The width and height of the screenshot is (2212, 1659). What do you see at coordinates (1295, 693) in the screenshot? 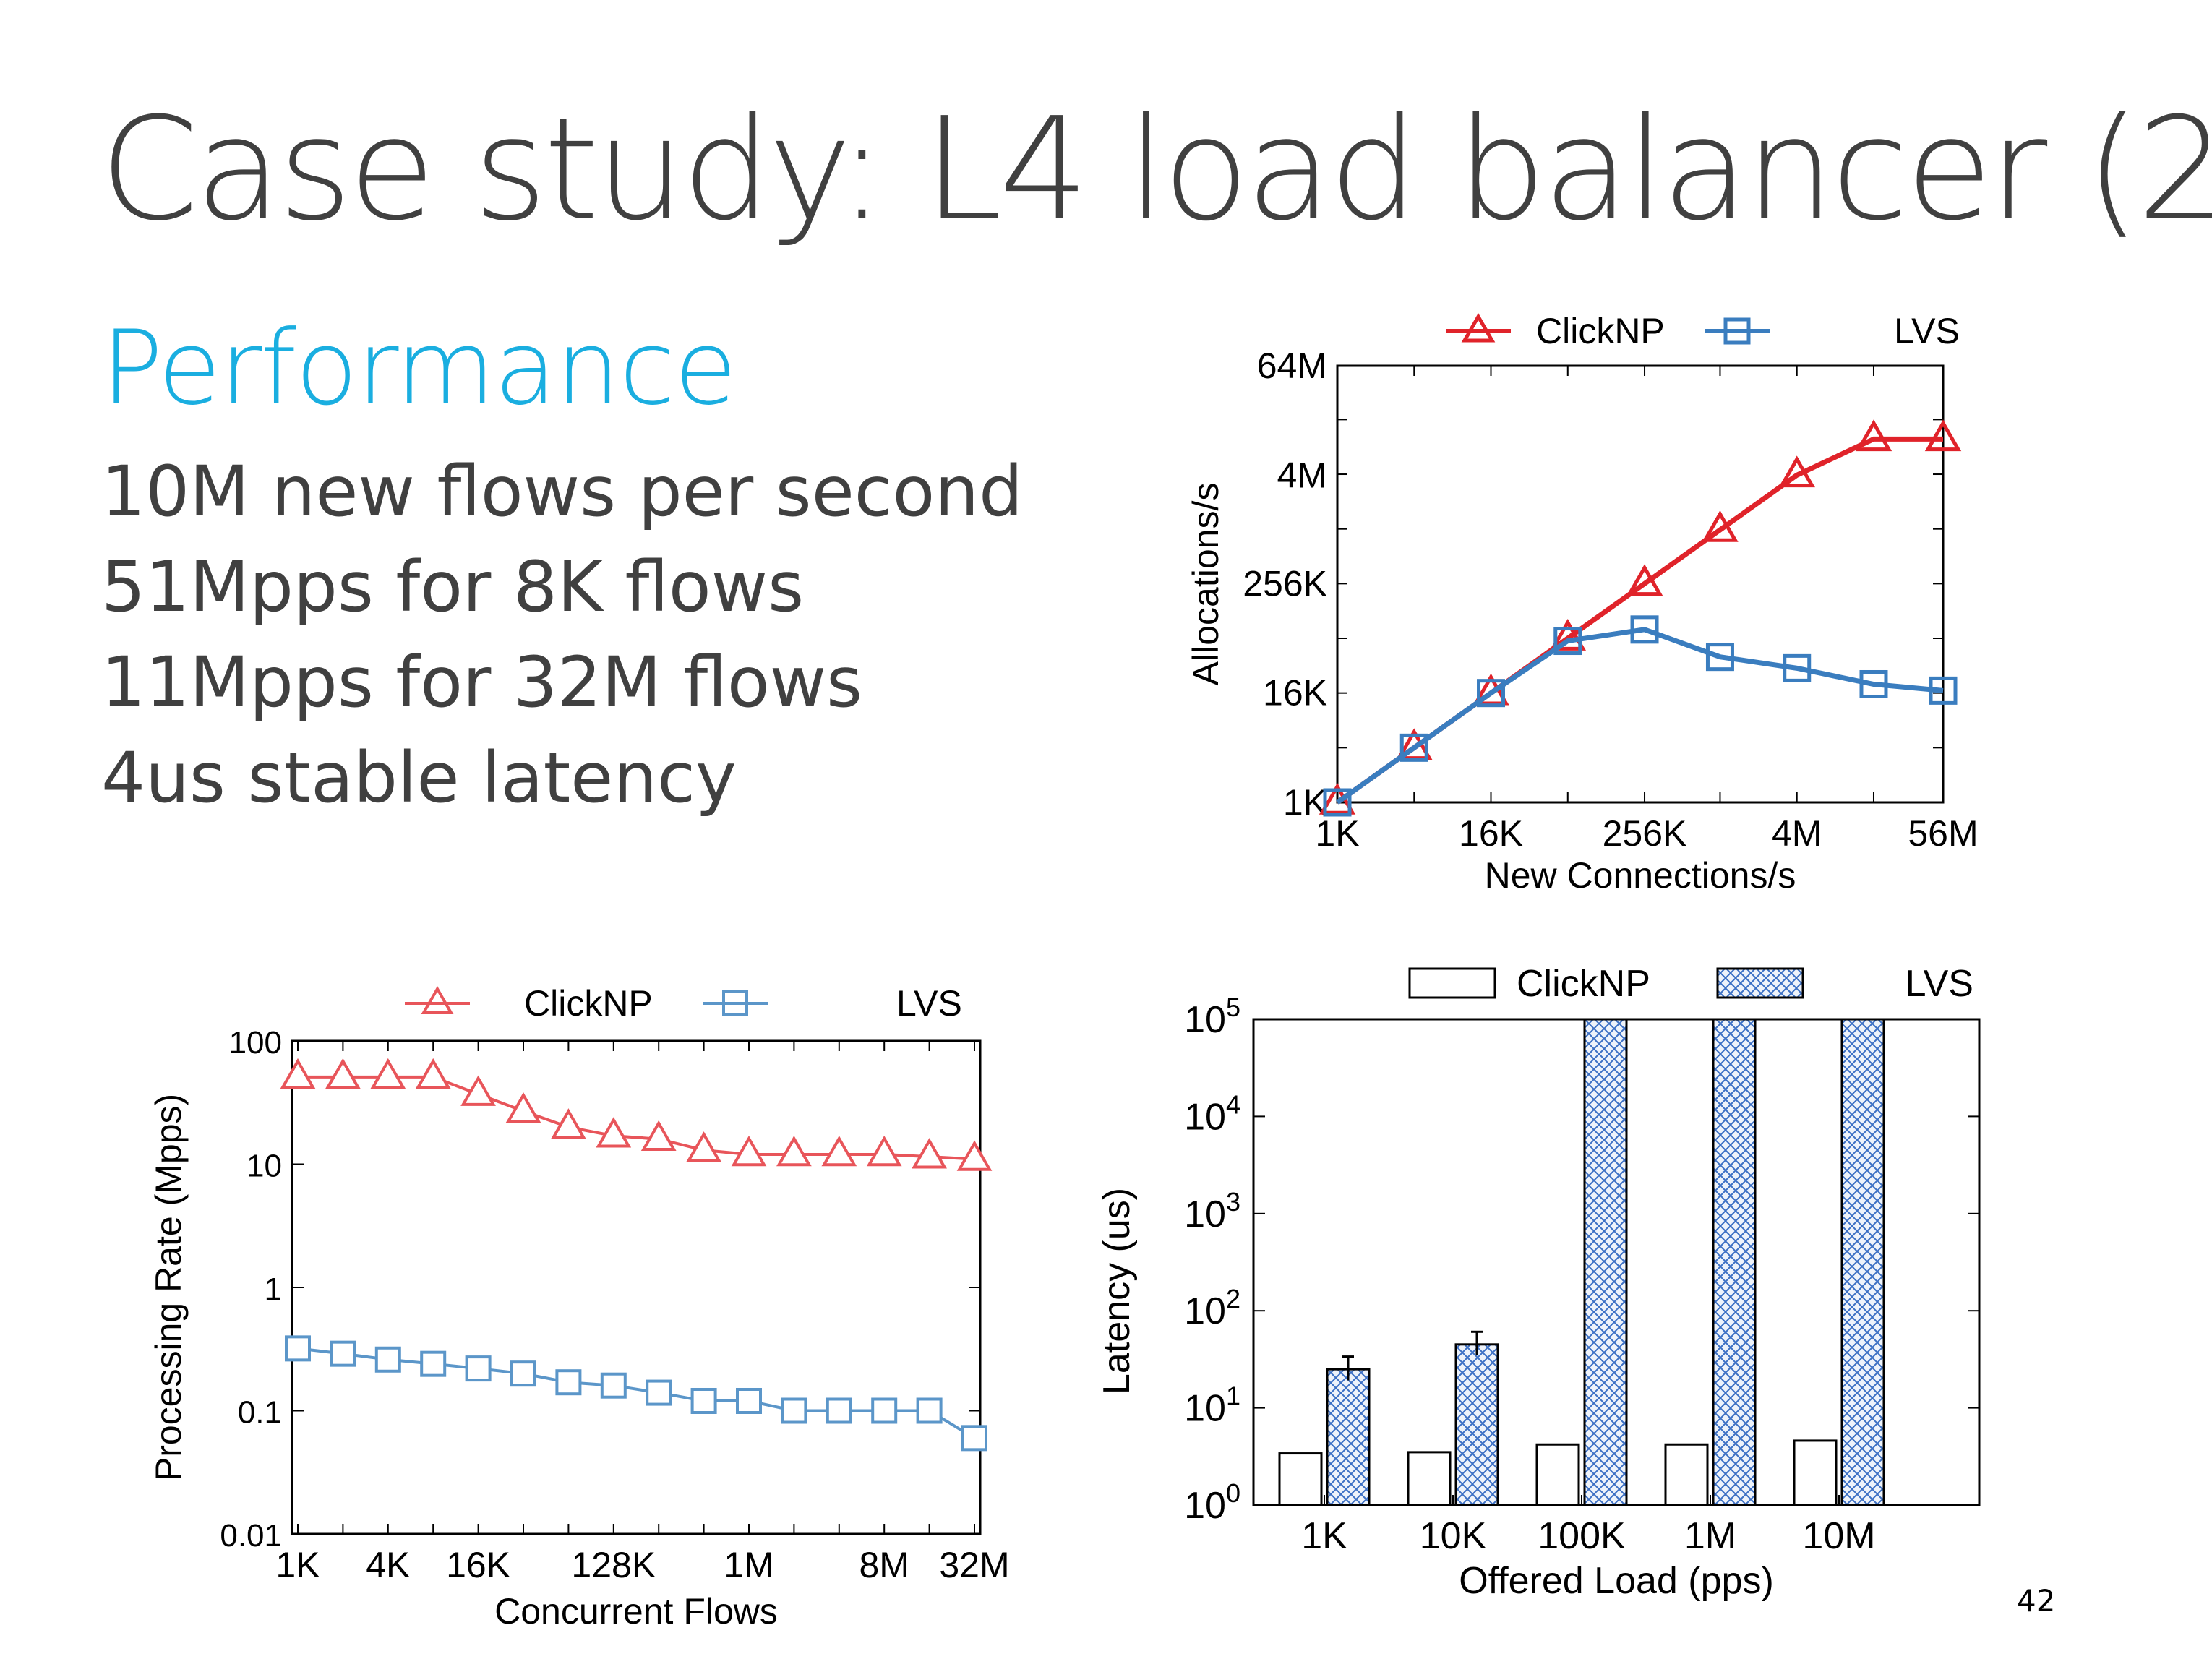
I see `y-tick-label: 16K` at bounding box center [1295, 693].